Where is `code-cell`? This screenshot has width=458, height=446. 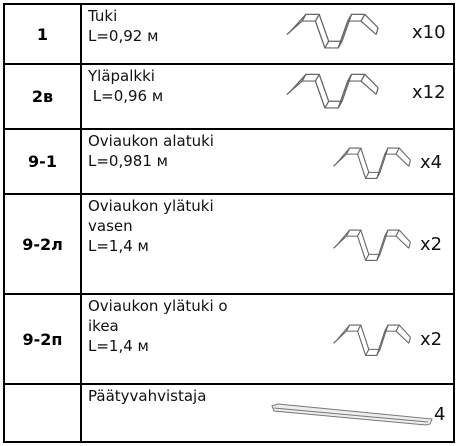
code-cell is located at coordinates (42, 413).